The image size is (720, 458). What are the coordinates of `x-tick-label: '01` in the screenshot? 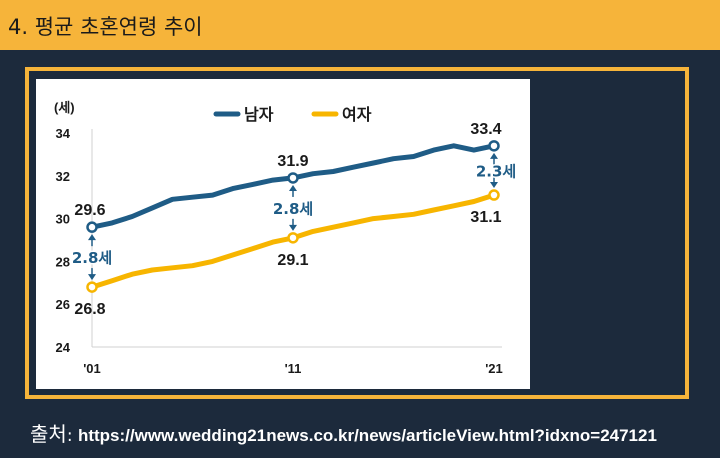 It's located at (92, 368).